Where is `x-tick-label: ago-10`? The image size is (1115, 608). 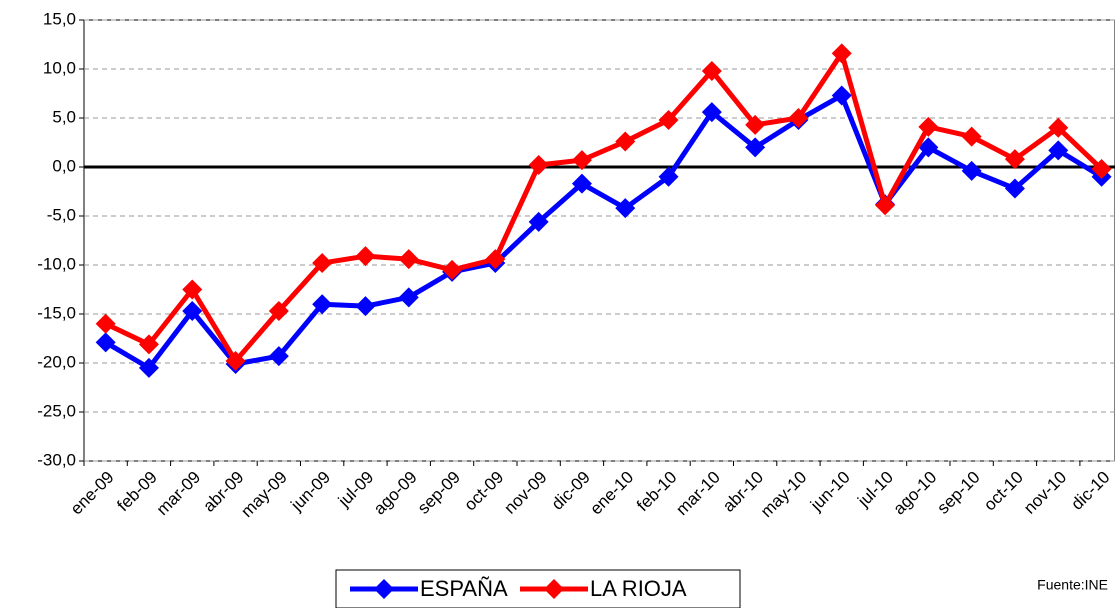 x-tick-label: ago-10 is located at coordinates (914, 493).